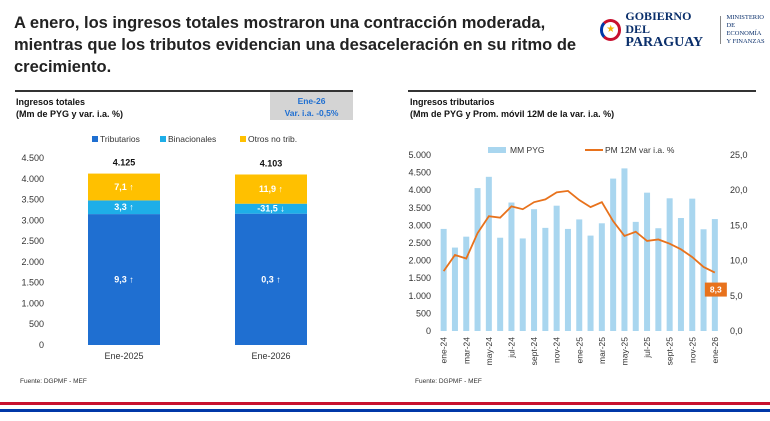 The height and width of the screenshot is (421, 770). I want to click on moving-average-line, so click(579, 231).